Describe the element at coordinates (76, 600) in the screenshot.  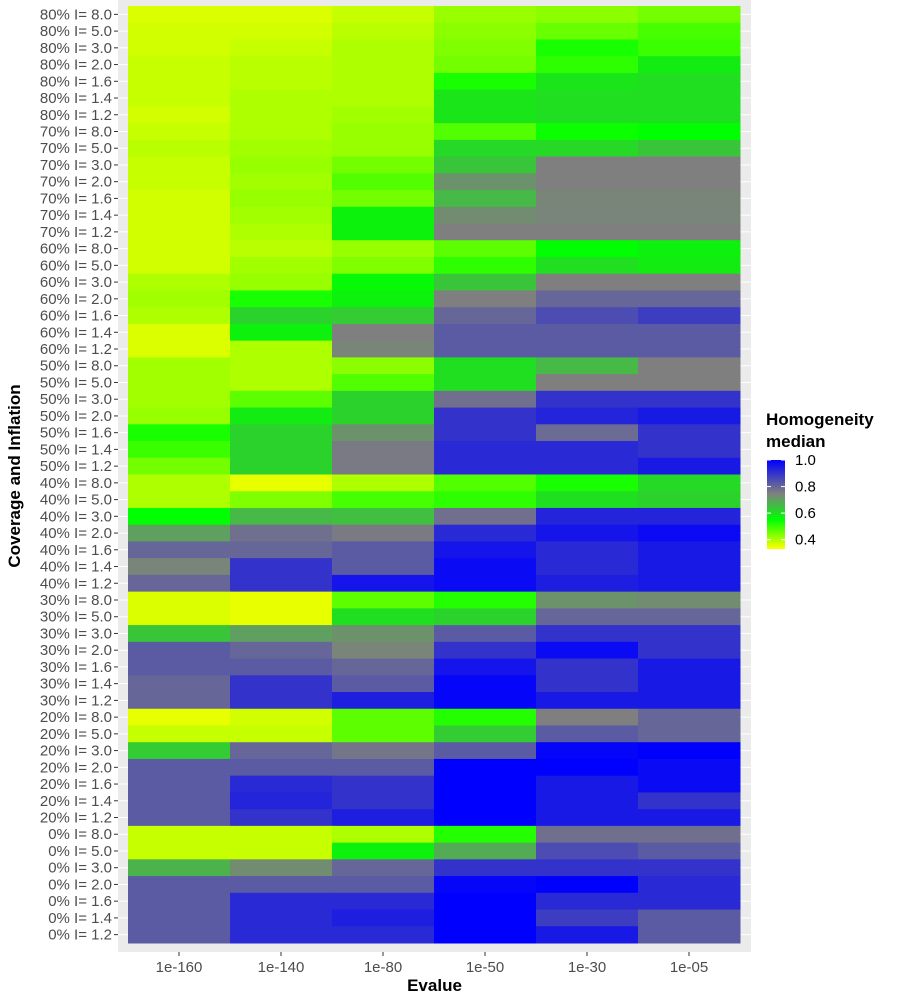
I see `y-tick-label: 30% I= 8.0` at that location.